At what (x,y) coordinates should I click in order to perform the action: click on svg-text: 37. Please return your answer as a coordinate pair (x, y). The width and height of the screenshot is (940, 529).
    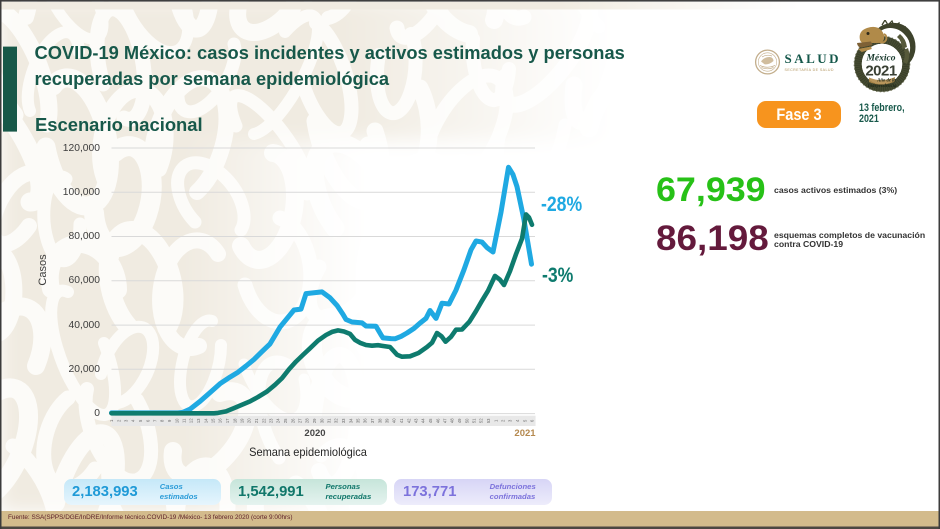
    Looking at the image, I should click on (372, 420).